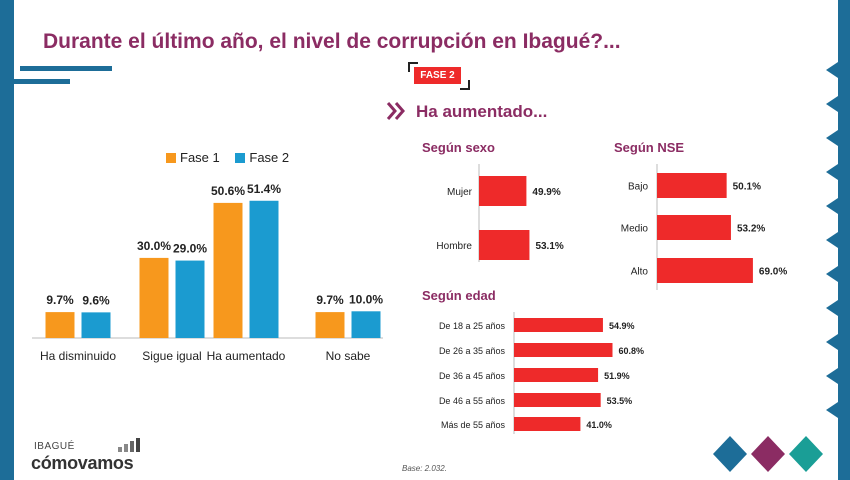 This screenshot has height=480, width=850. I want to click on main-chart-legend: Fase 1 Fase 2, so click(227, 157).